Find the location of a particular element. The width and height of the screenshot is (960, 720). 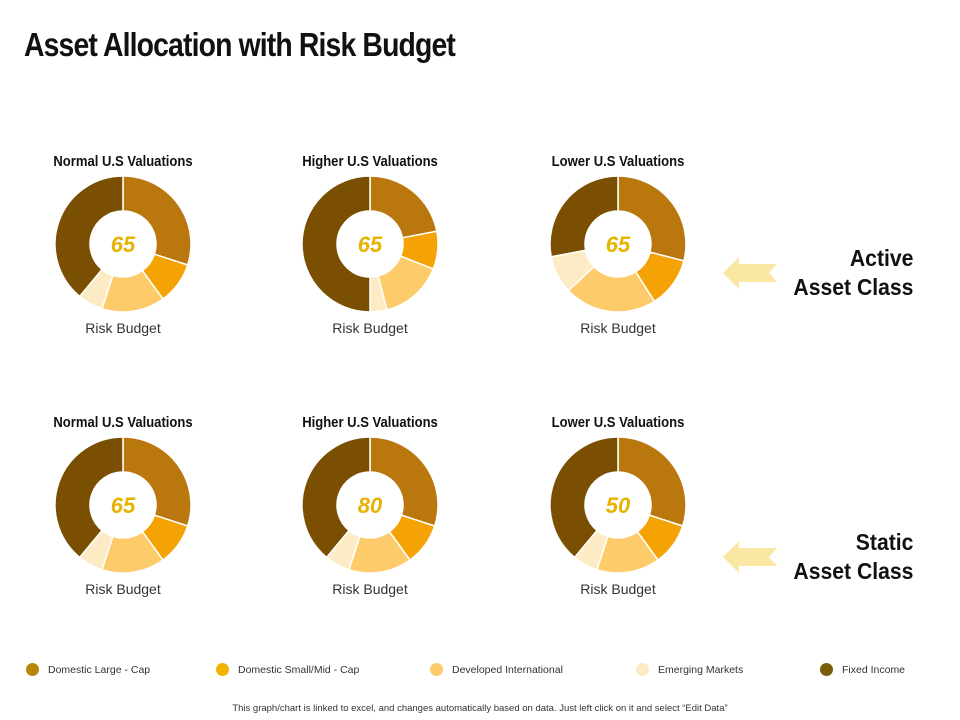

legend-item-emerging-markets: Emerging Markets is located at coordinates (689, 669).